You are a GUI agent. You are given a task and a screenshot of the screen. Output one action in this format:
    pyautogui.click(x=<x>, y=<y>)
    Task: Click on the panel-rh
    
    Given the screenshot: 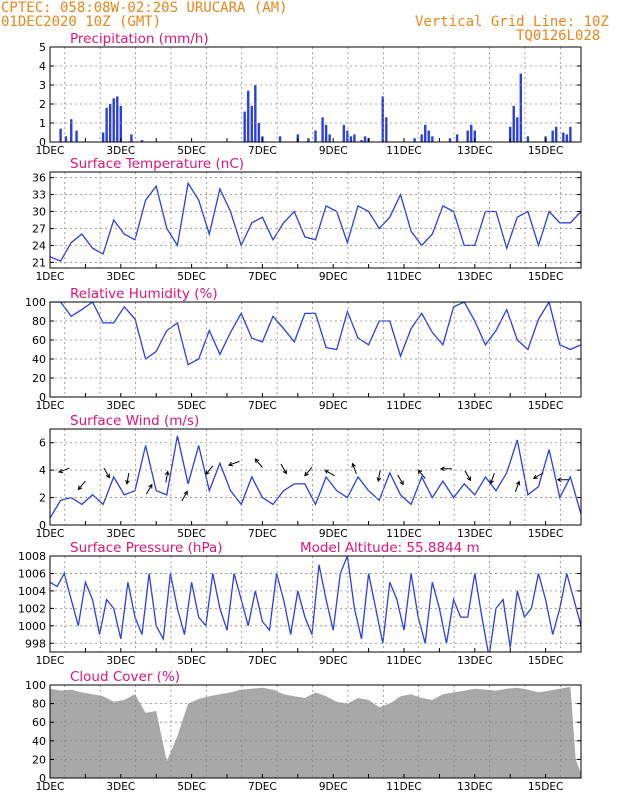 What is the action you would take?
    pyautogui.click(x=315, y=349)
    